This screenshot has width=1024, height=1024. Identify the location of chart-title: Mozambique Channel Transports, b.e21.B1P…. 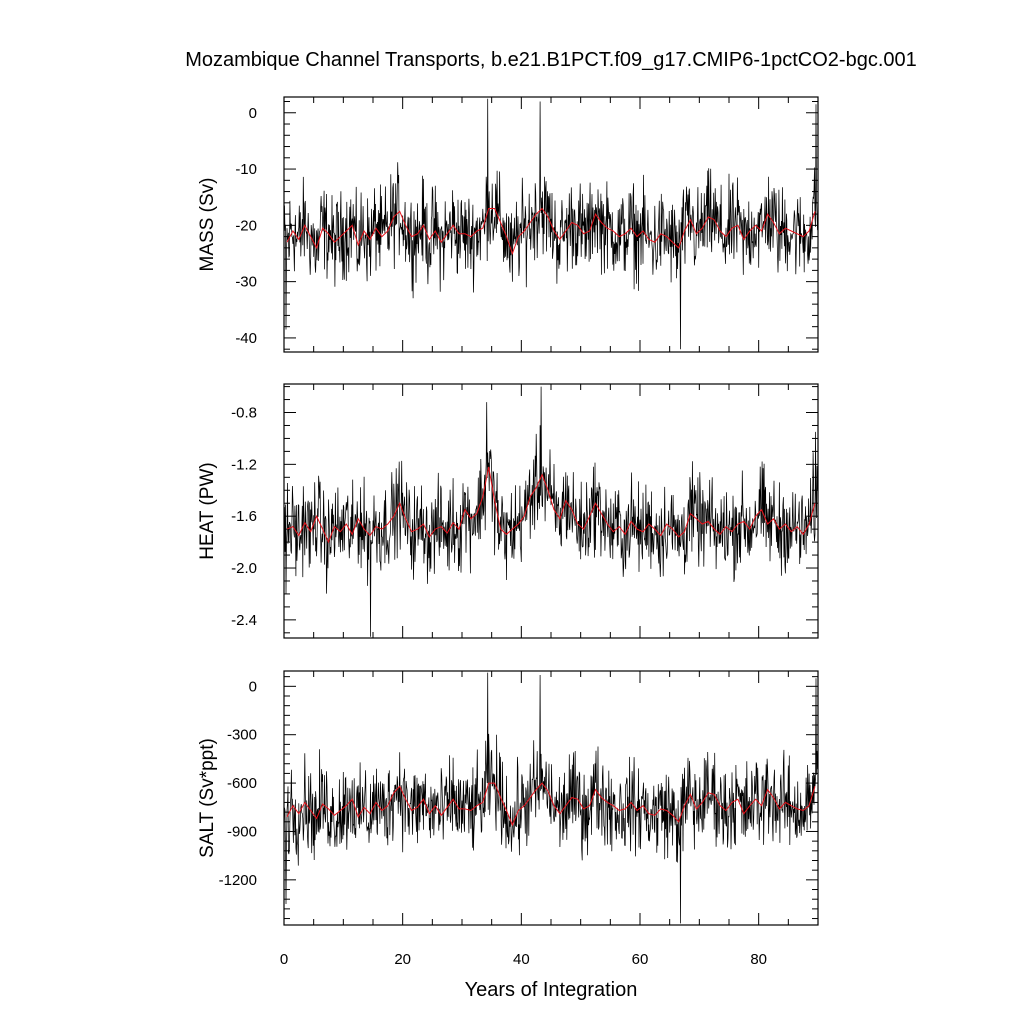
(551, 60).